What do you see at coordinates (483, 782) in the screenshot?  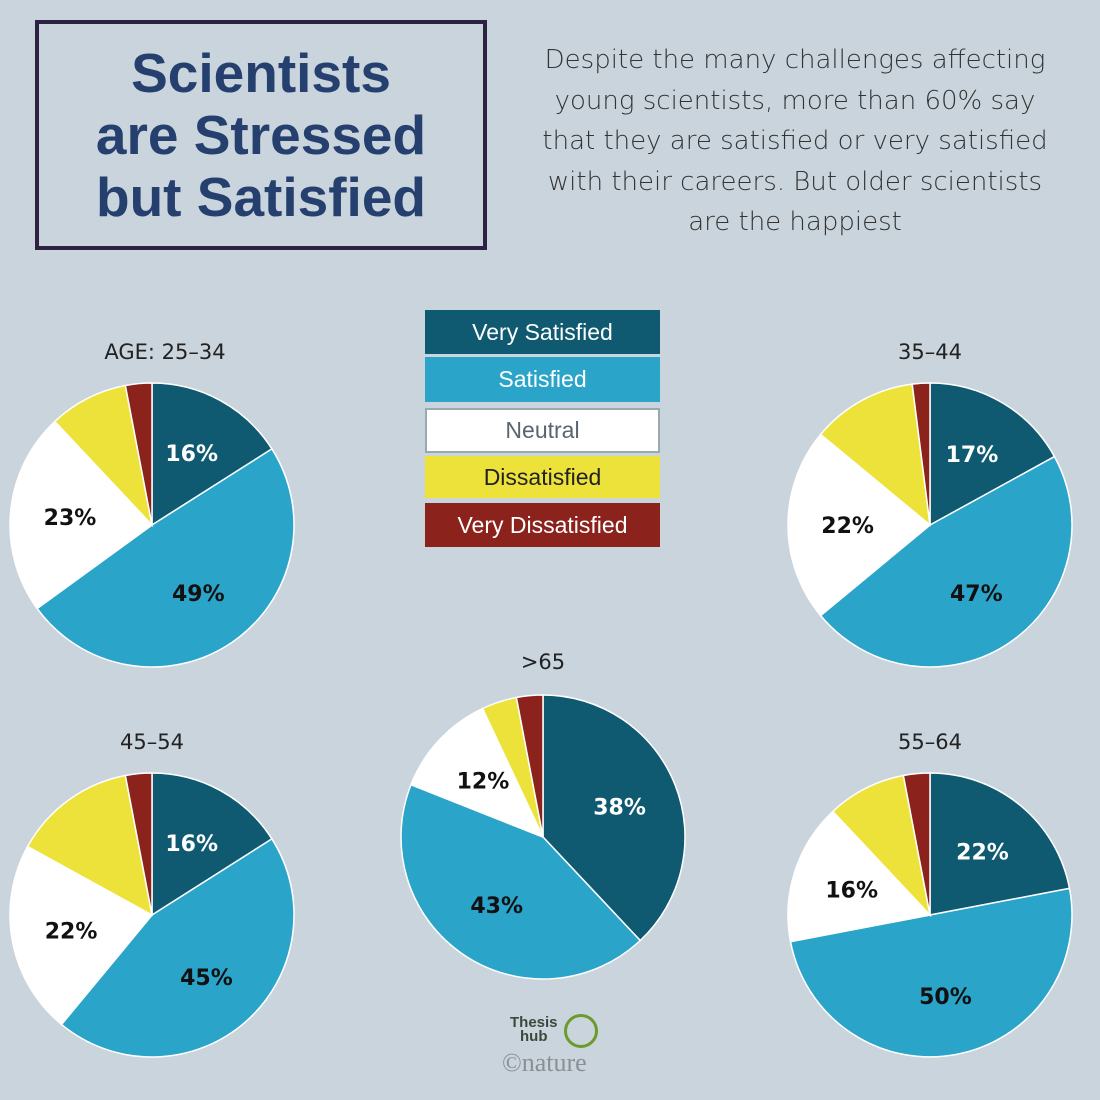 I see `pie-data-label: 12%` at bounding box center [483, 782].